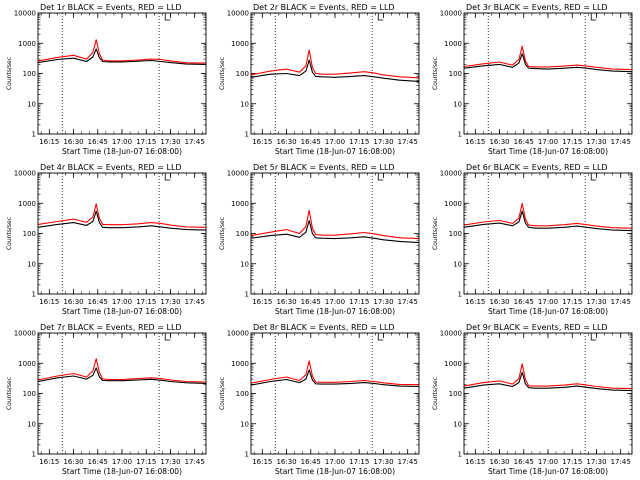  I want to click on chart-title: Det 5r BLACK = Events, RED = LLD, so click(324, 167).